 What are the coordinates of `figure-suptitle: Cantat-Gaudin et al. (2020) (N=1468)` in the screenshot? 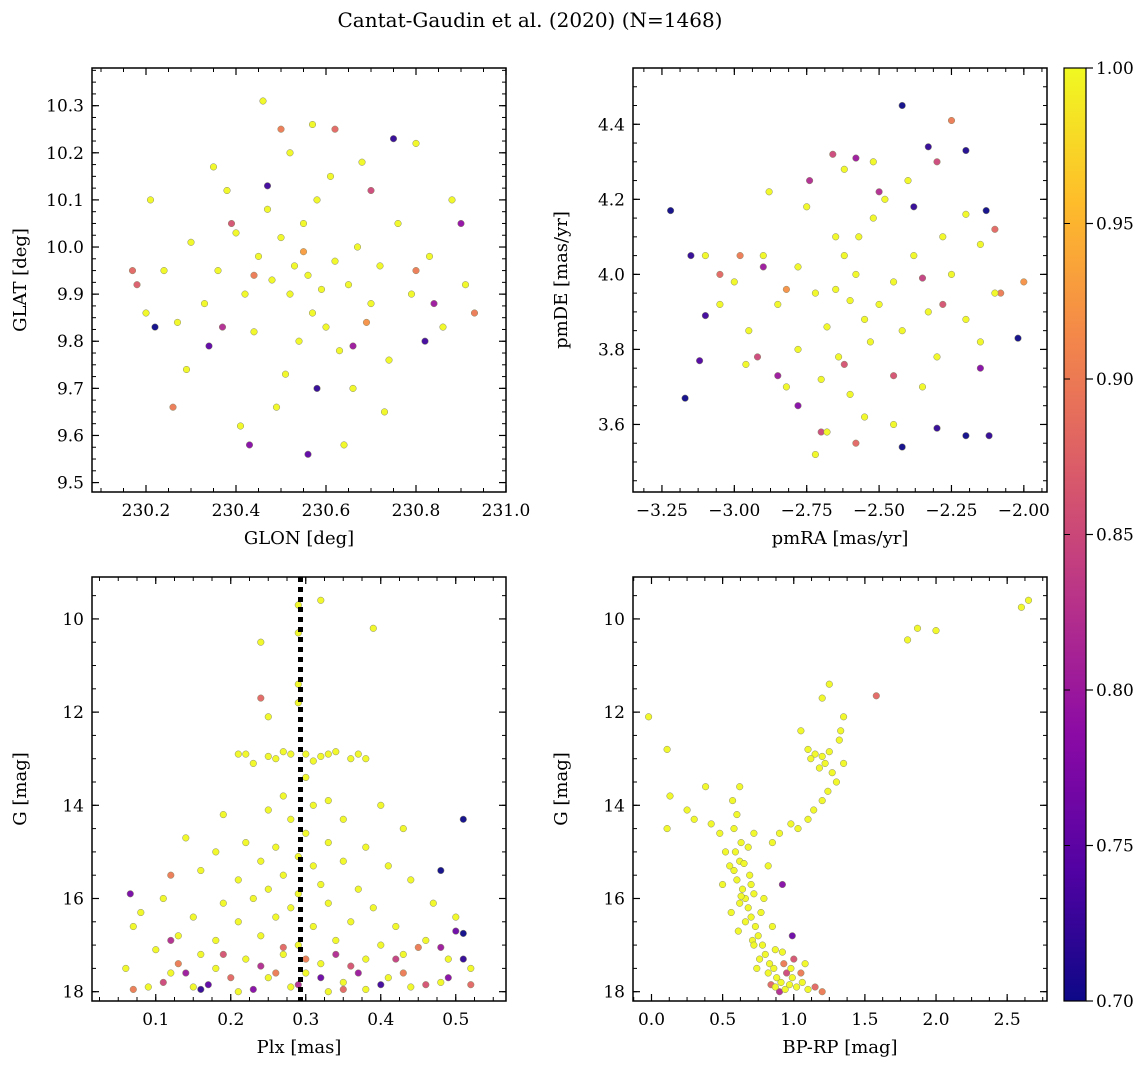 It's located at (530, 20).